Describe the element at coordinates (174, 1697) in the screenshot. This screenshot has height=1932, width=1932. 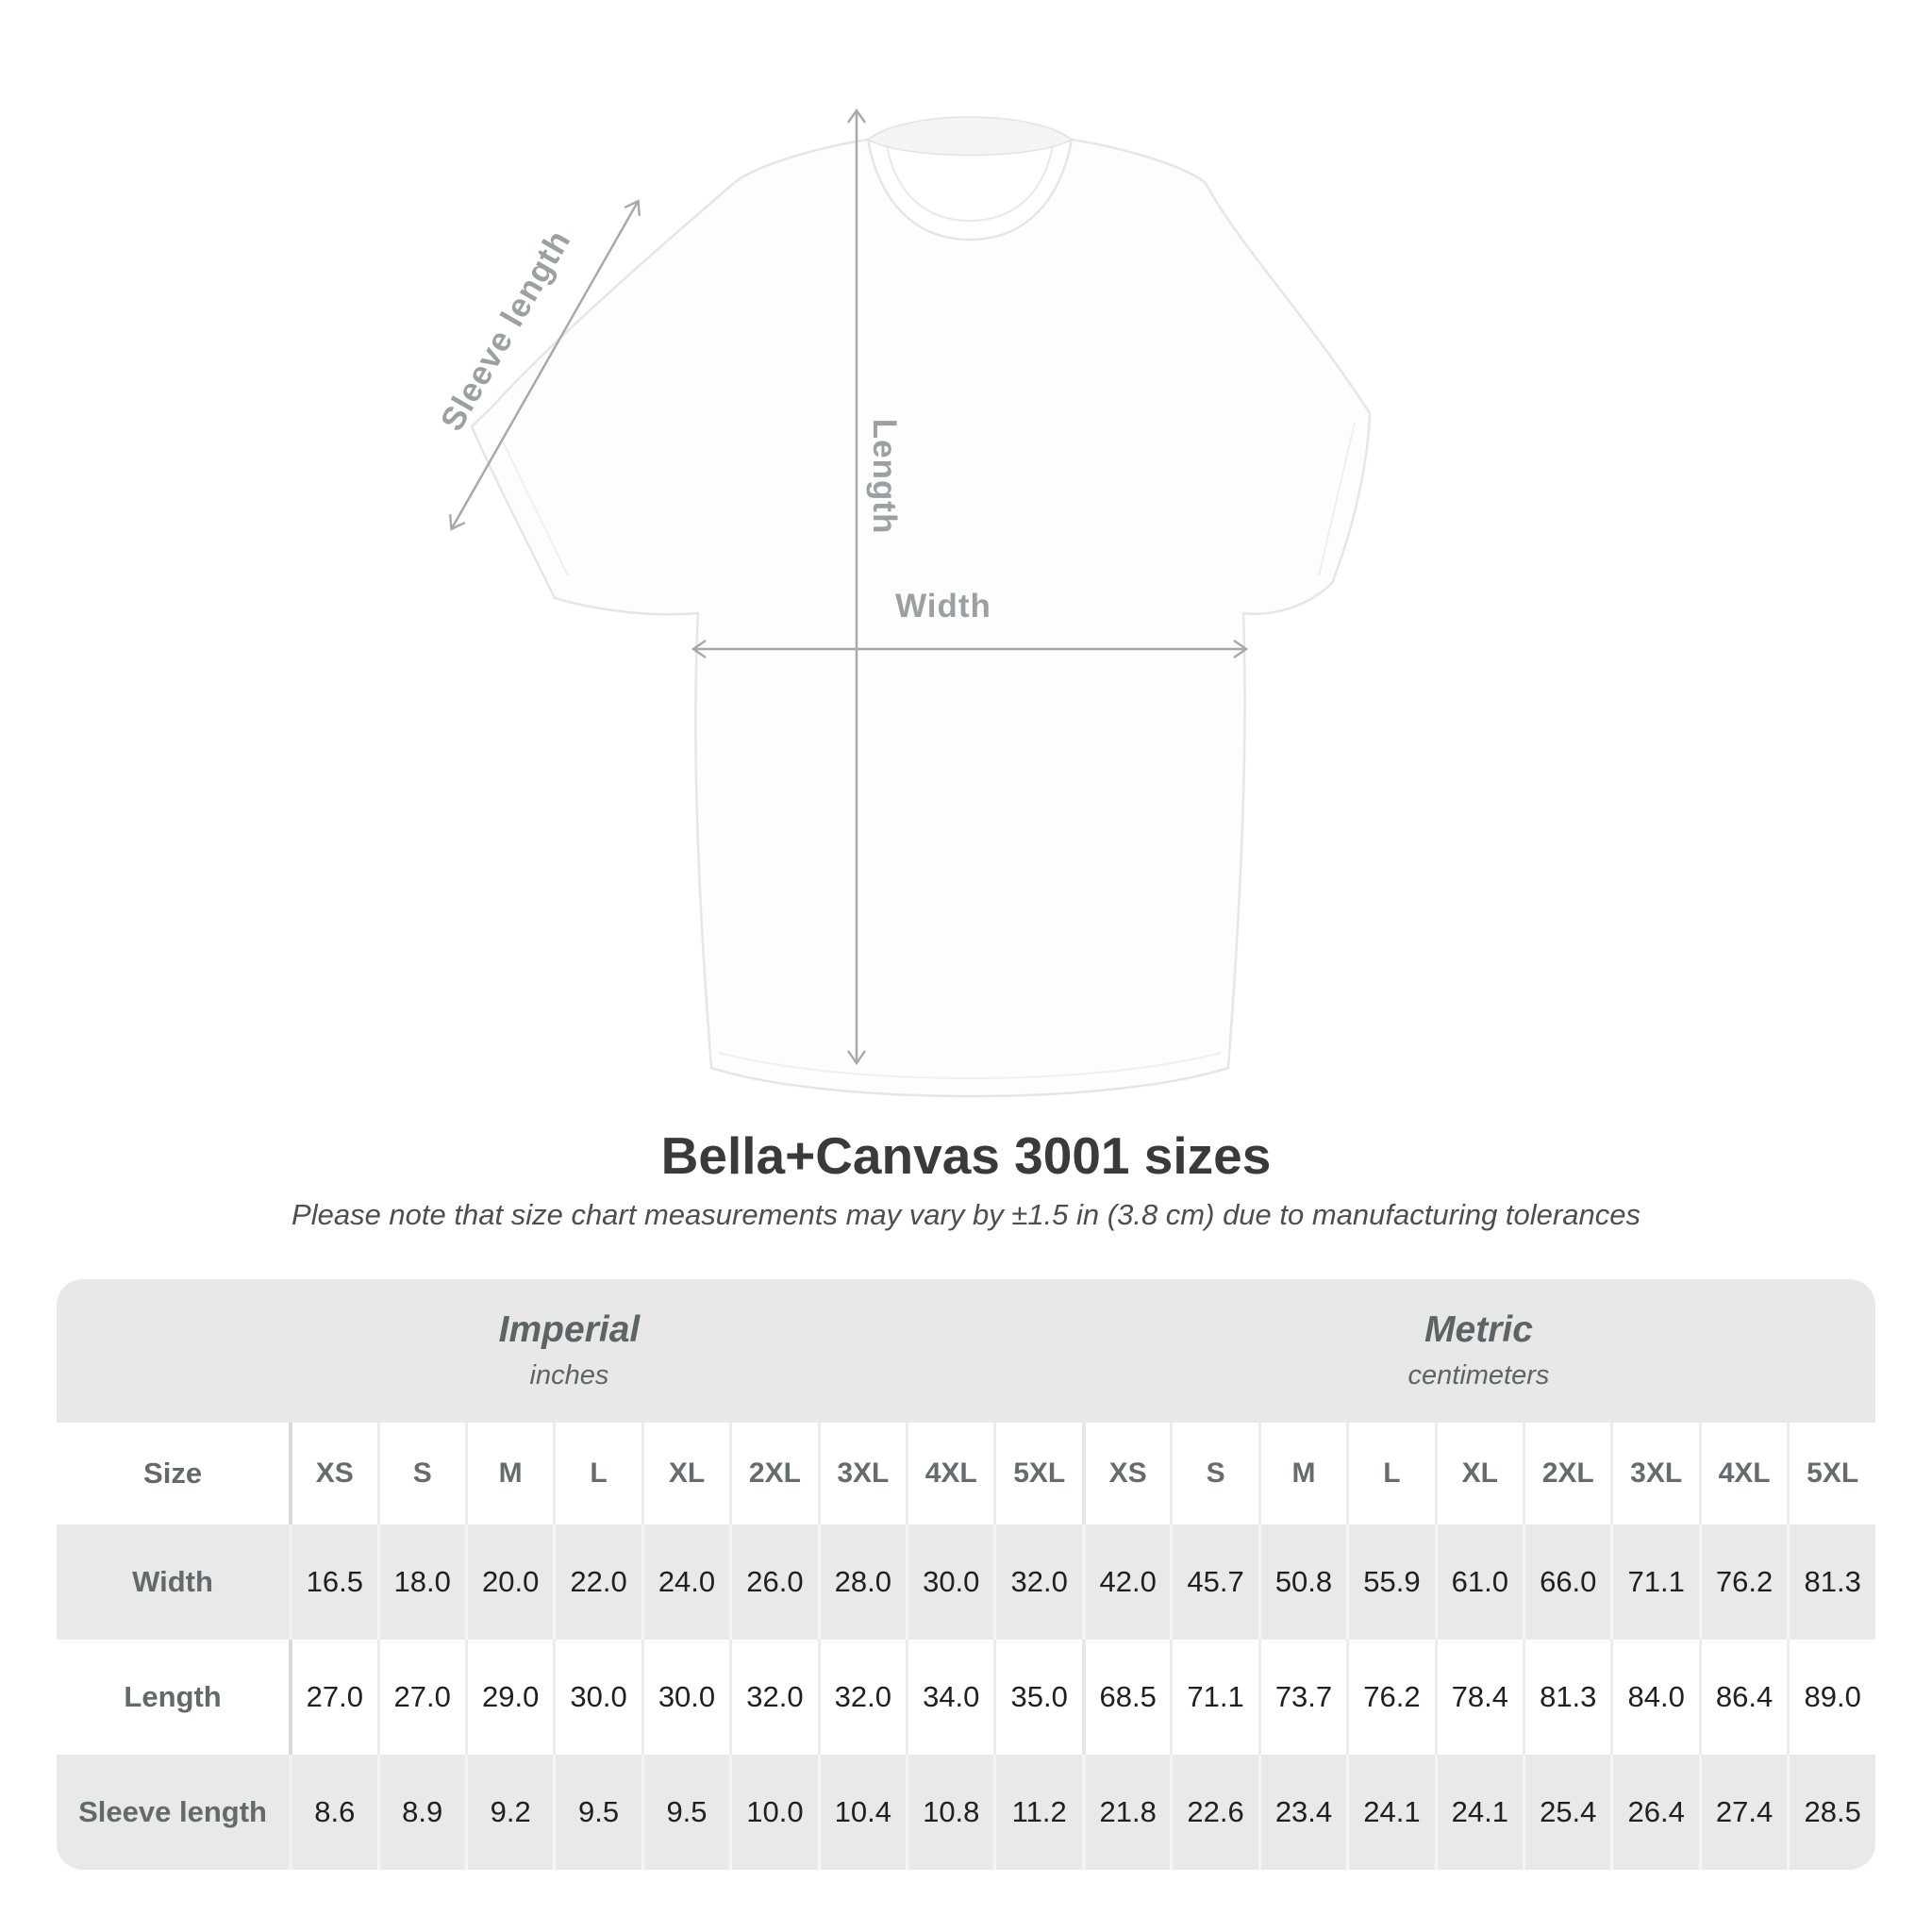
I see `length-row-label: Length` at that location.